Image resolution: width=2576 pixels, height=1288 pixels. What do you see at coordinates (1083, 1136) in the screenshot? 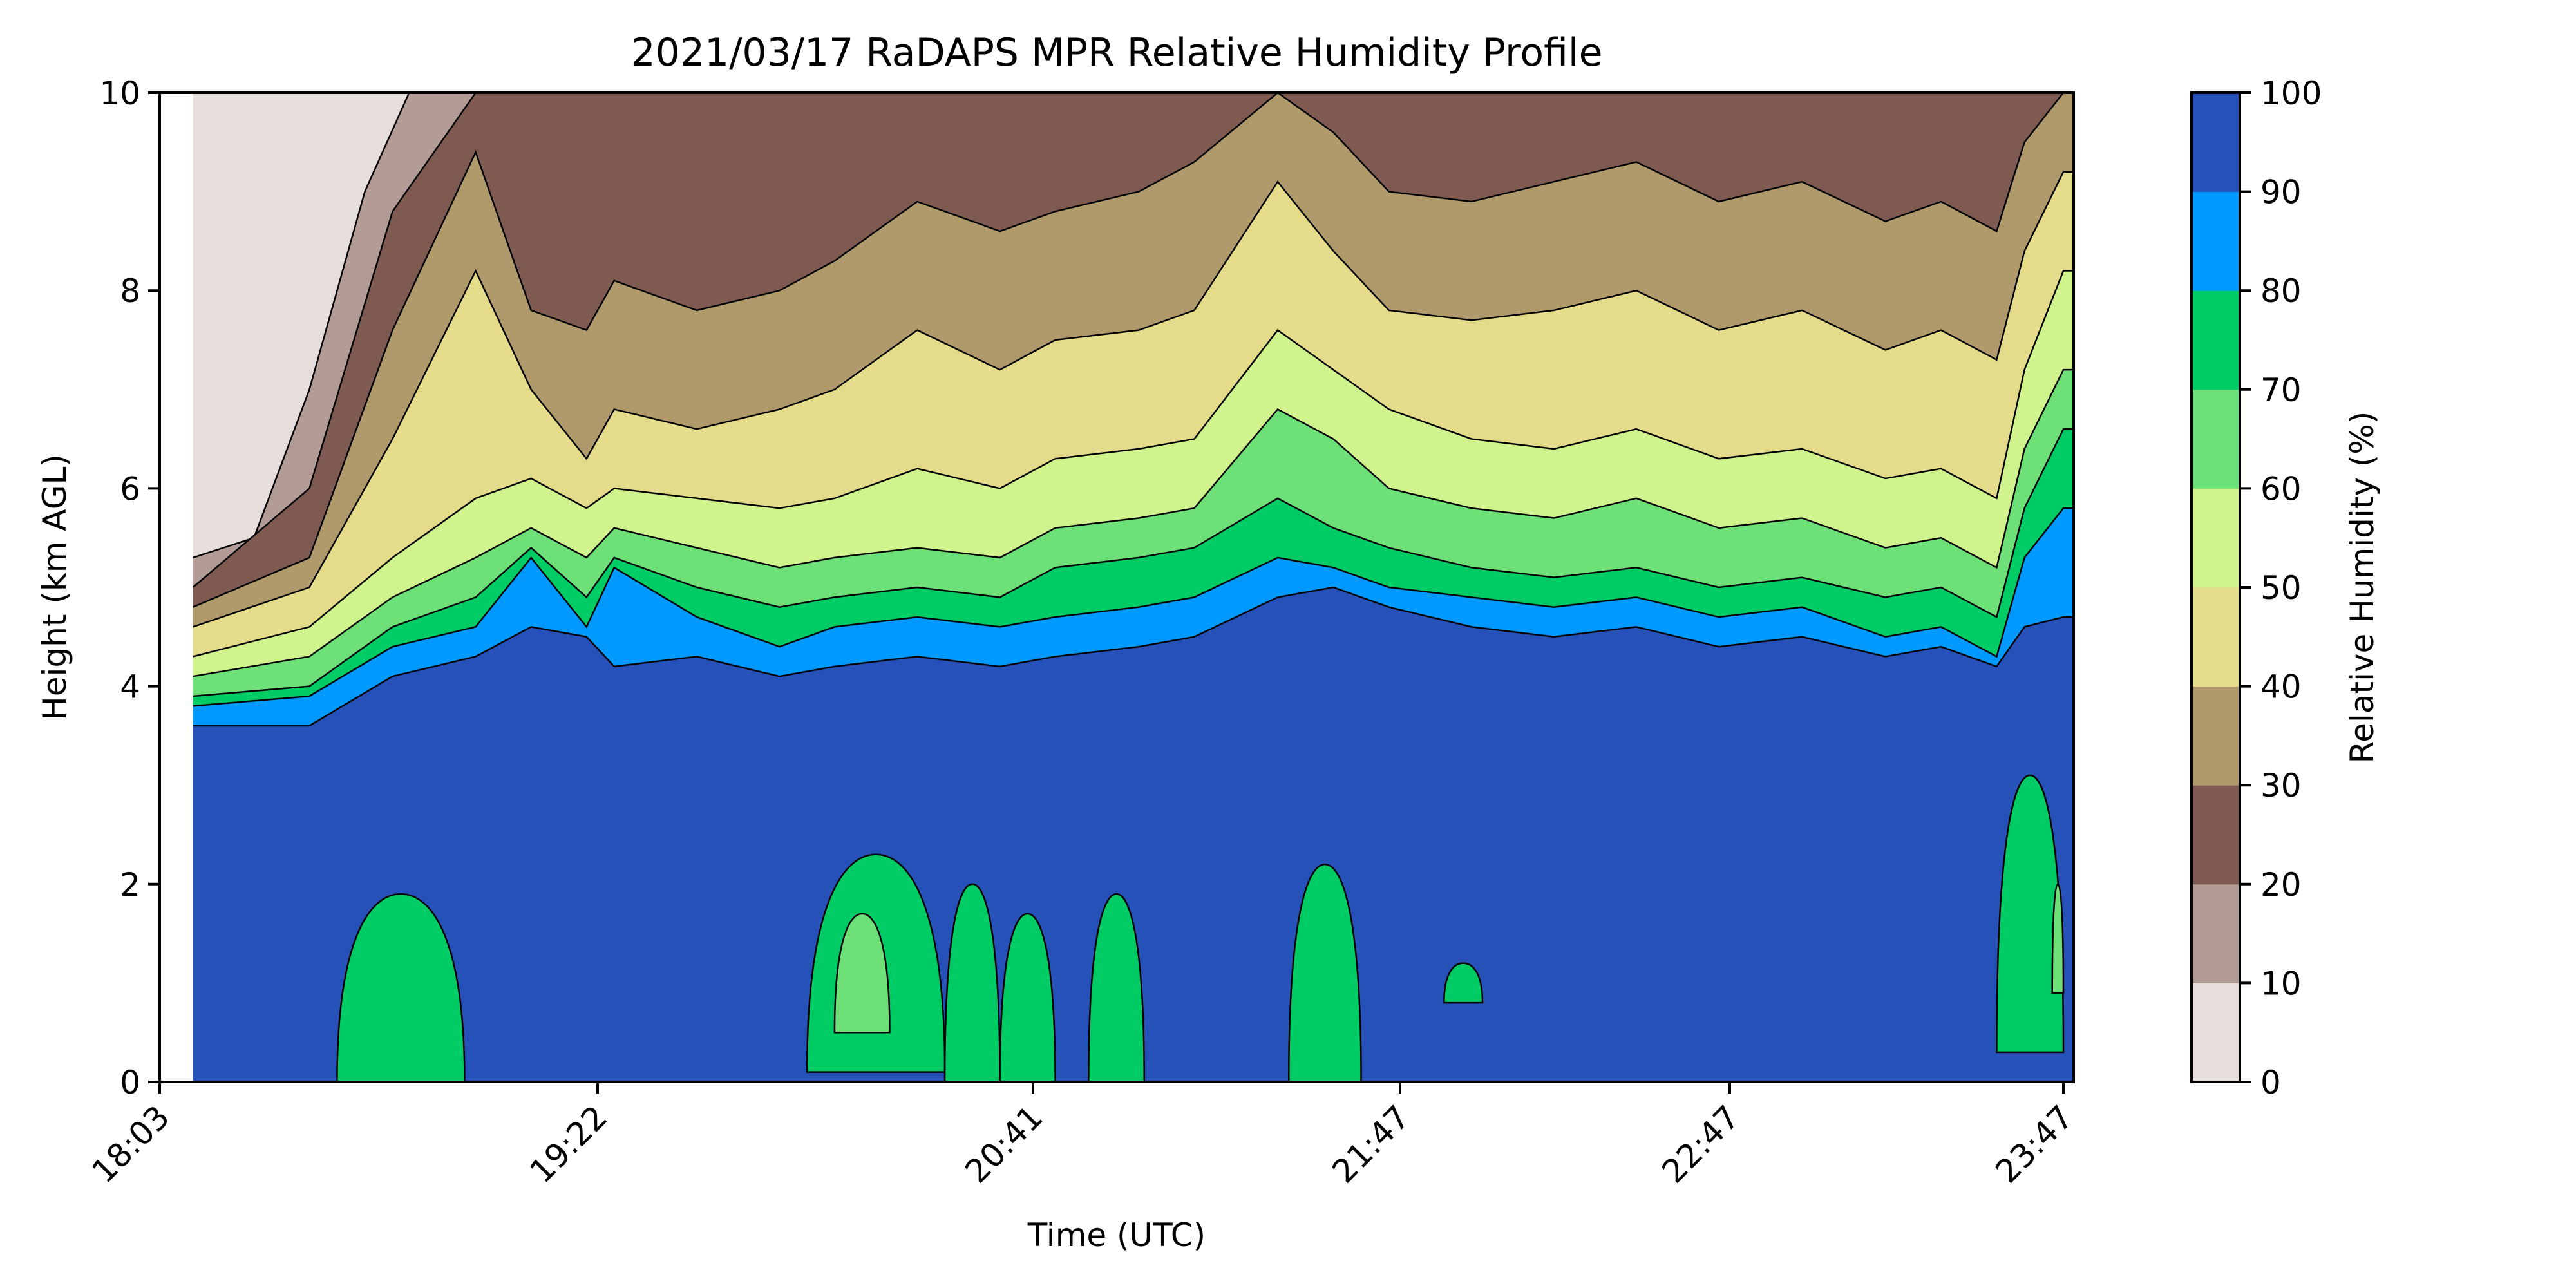
I see `x-axis: 18:03 19:22 20:41 21:47 22:47 23:47` at bounding box center [1083, 1136].